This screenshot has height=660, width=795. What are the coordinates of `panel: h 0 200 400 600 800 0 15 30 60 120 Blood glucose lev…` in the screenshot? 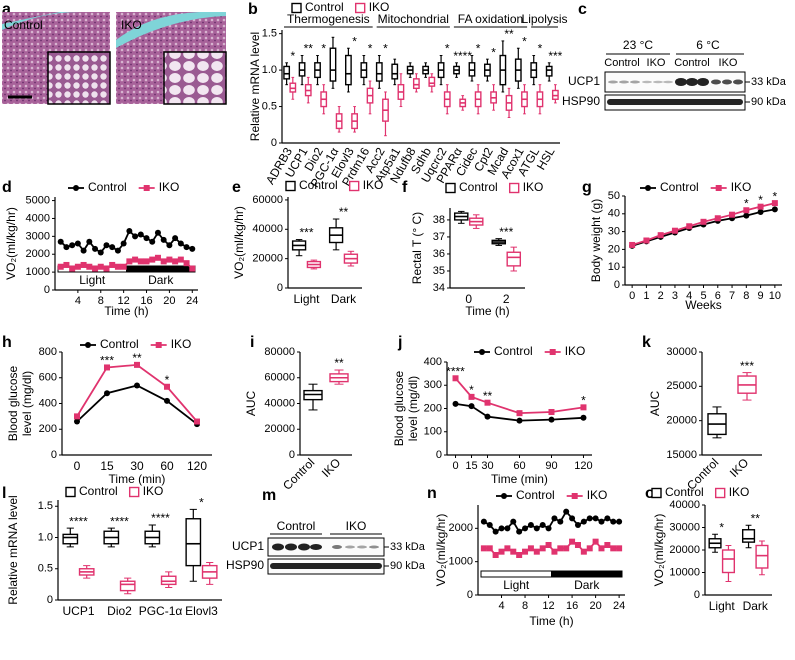 It's located at (107, 410).